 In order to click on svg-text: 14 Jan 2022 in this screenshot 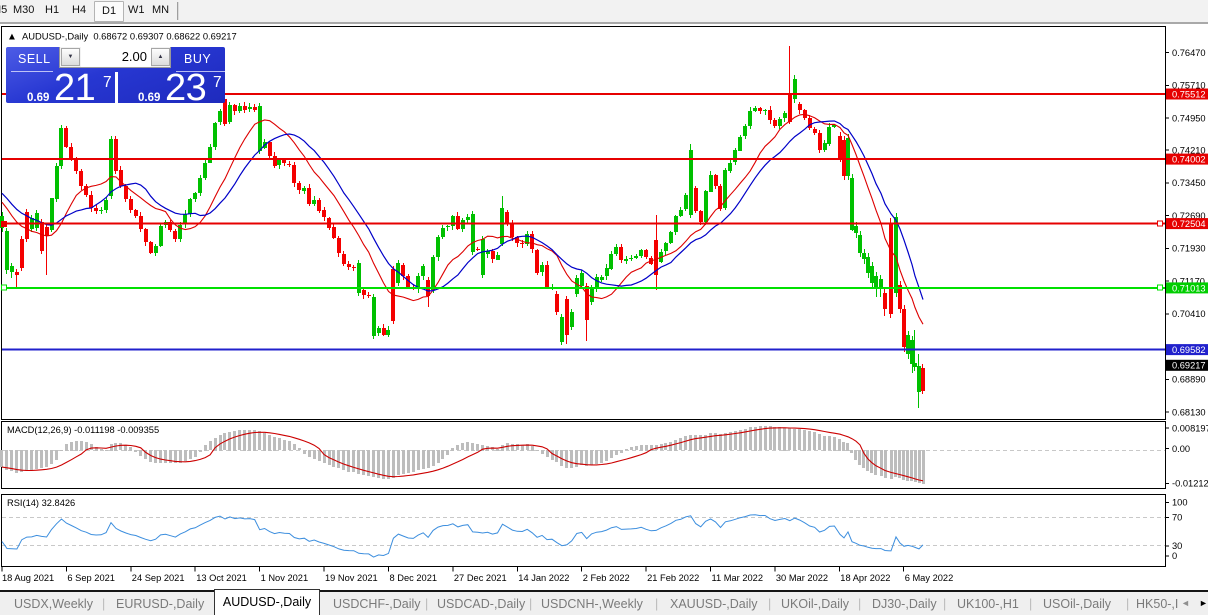, I will do `click(543, 578)`.